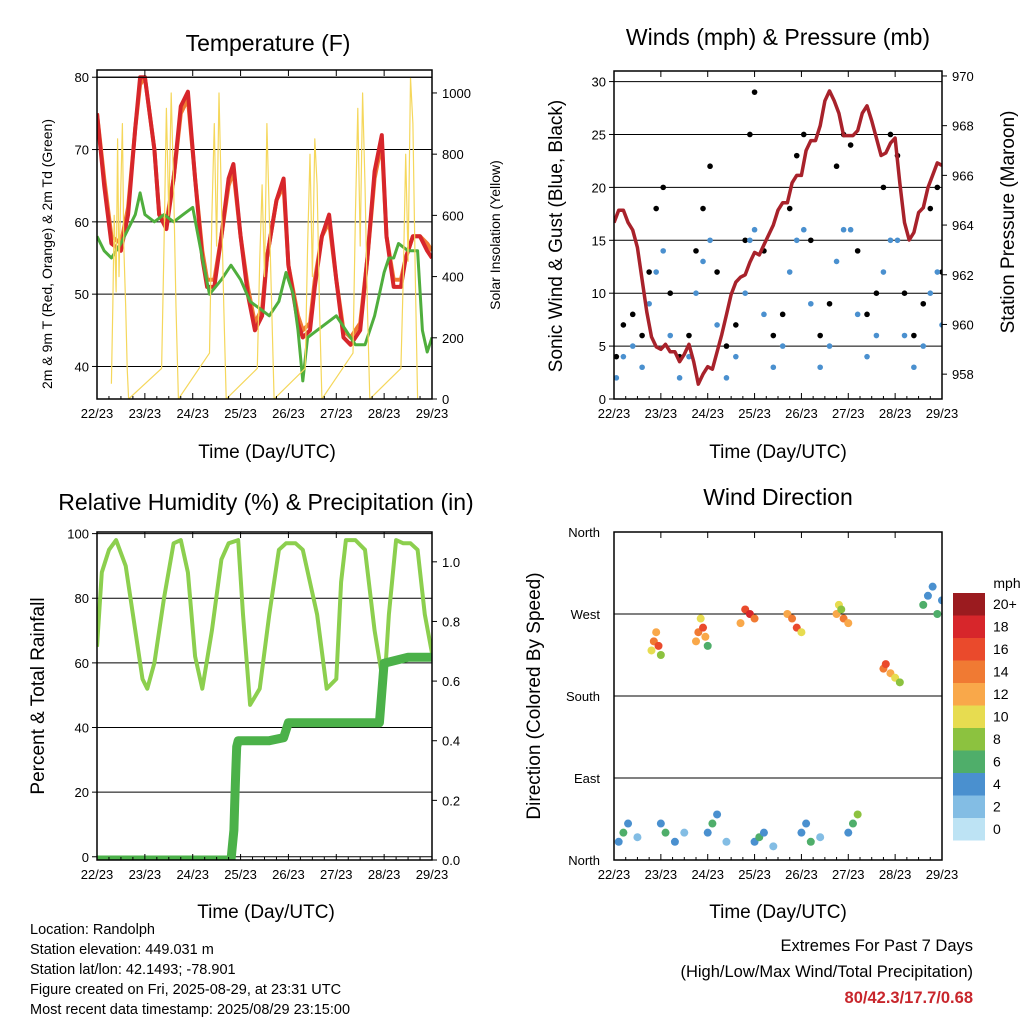 The image size is (1024, 1024). I want to click on colorbar-label: 14, so click(1001, 672).